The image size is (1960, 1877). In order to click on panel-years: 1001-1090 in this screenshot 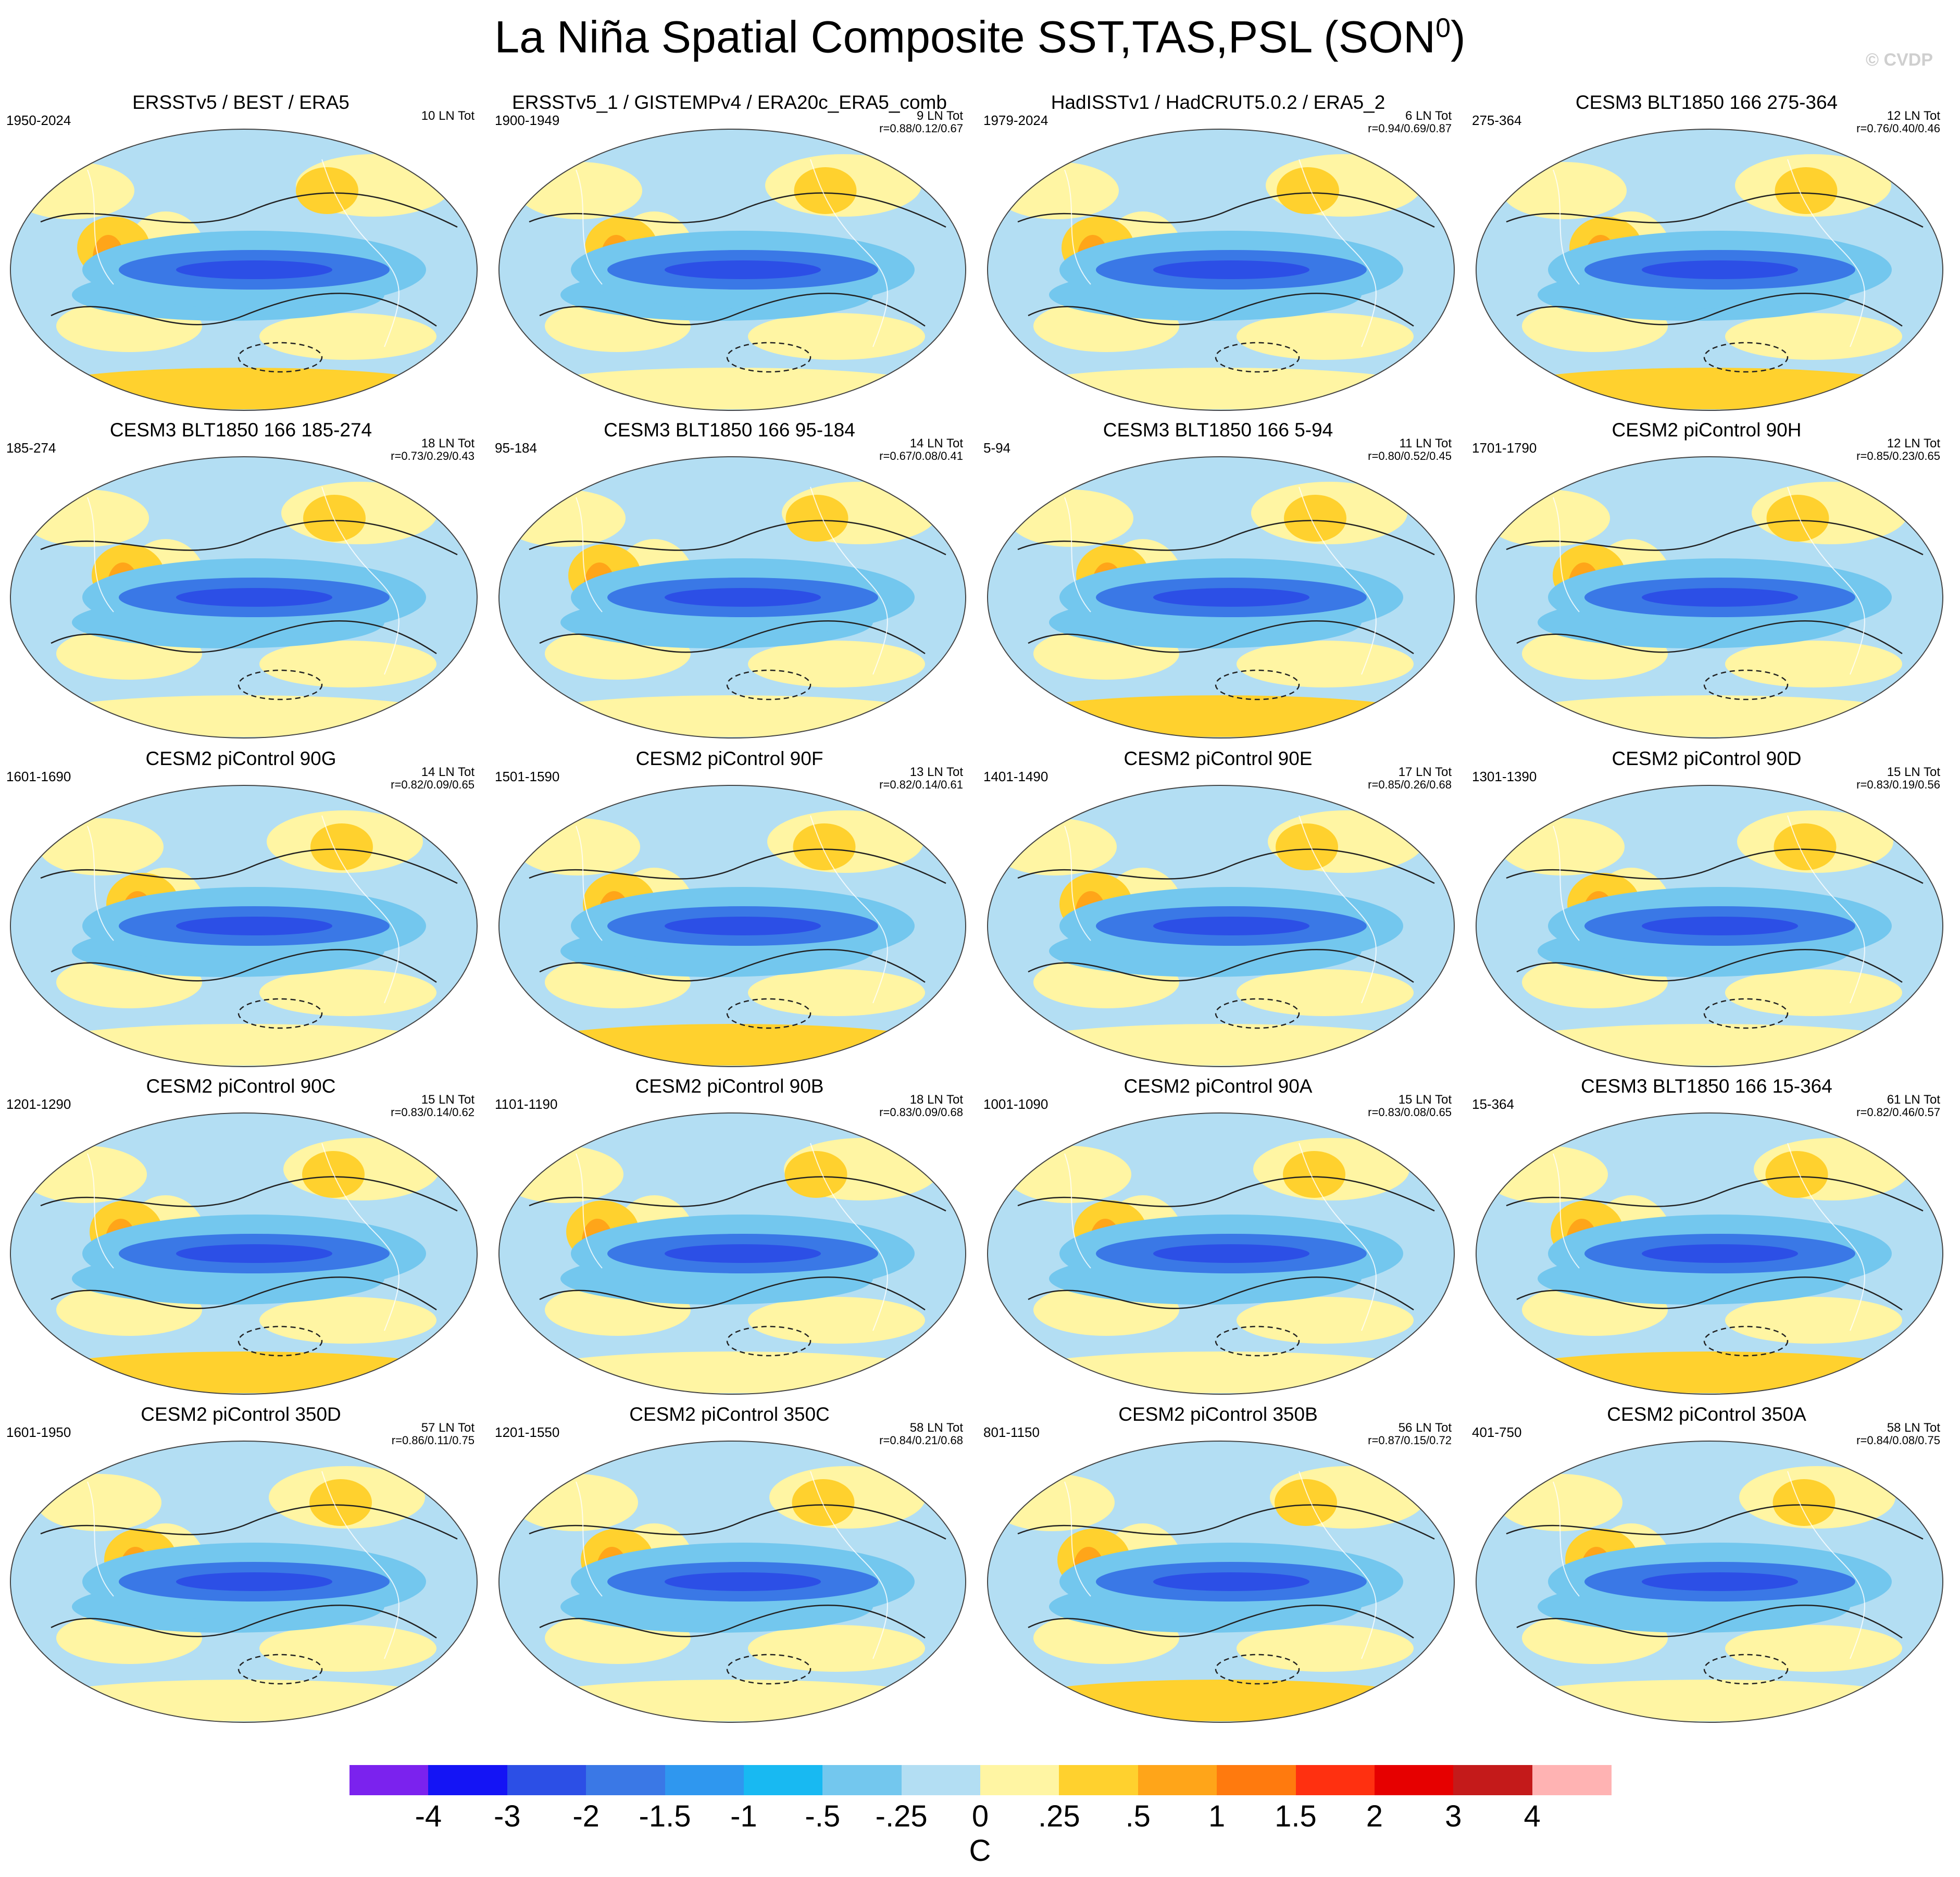, I will do `click(1016, 1104)`.